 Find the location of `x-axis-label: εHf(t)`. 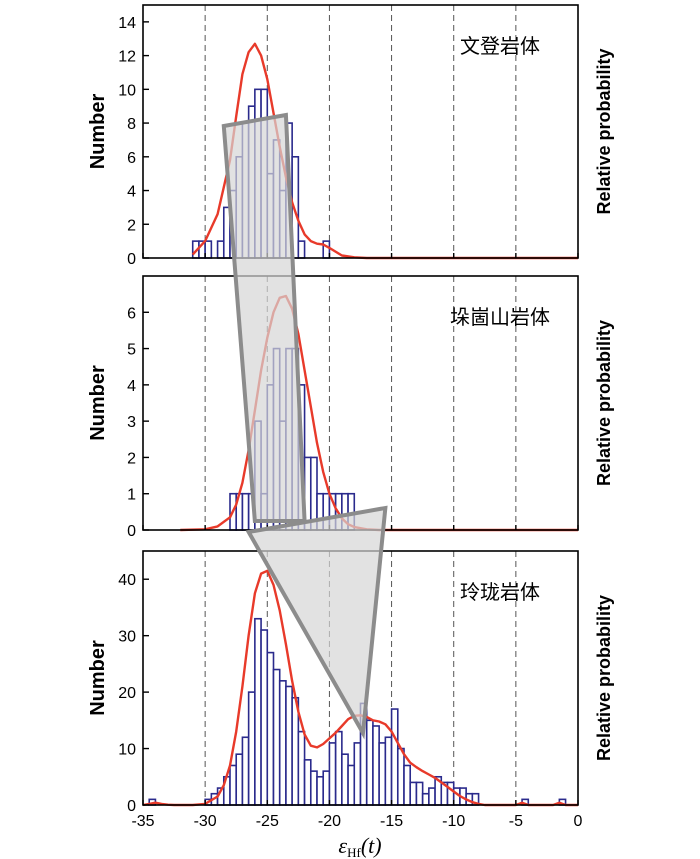

x-axis-label: εHf(t) is located at coordinates (359, 846).